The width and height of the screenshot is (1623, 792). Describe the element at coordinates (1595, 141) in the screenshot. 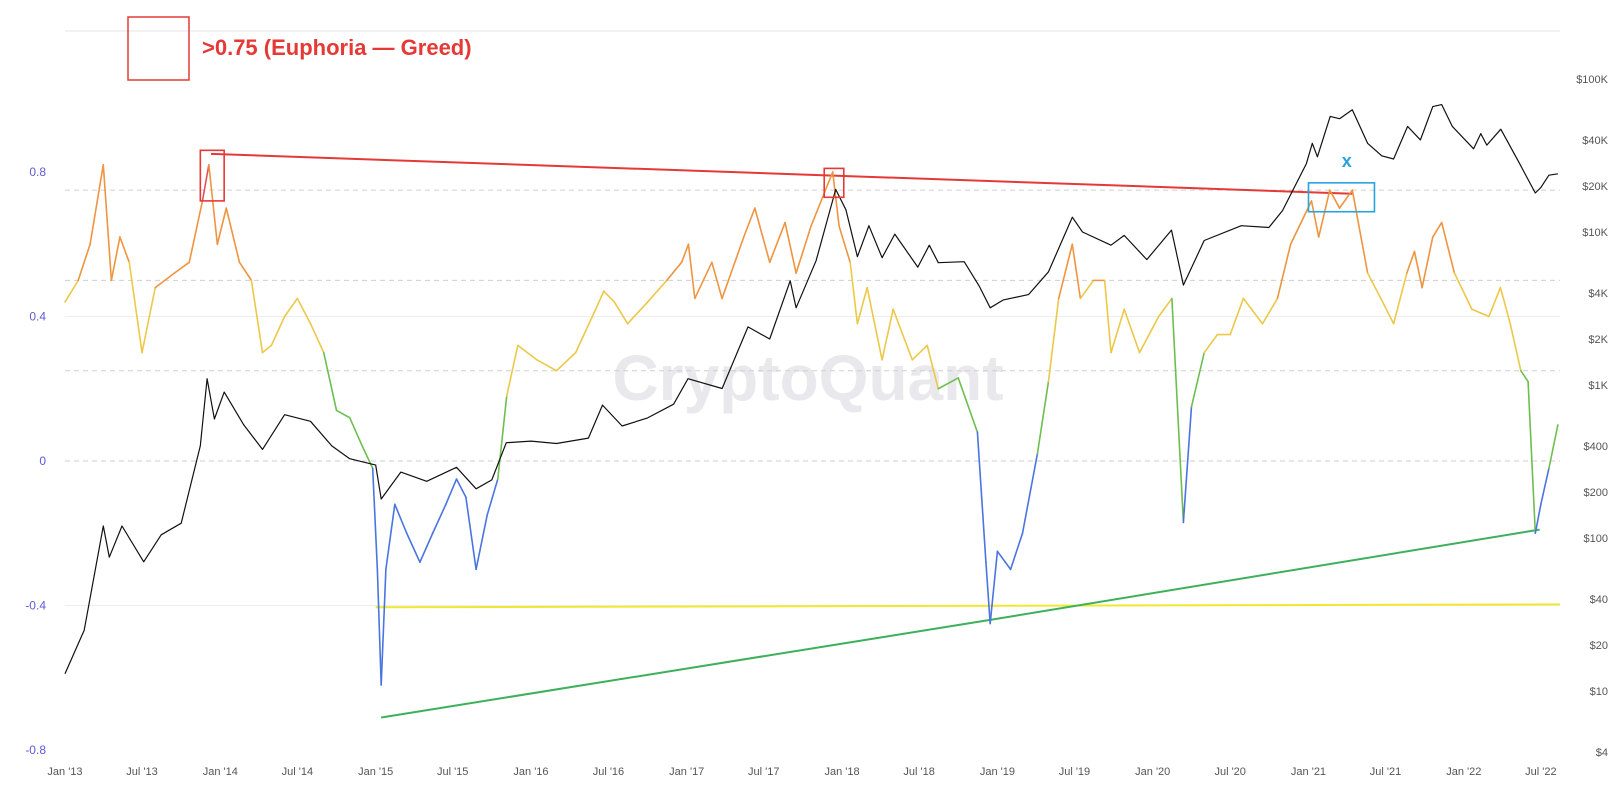

I see `right-axis-tick-label: $40K` at that location.